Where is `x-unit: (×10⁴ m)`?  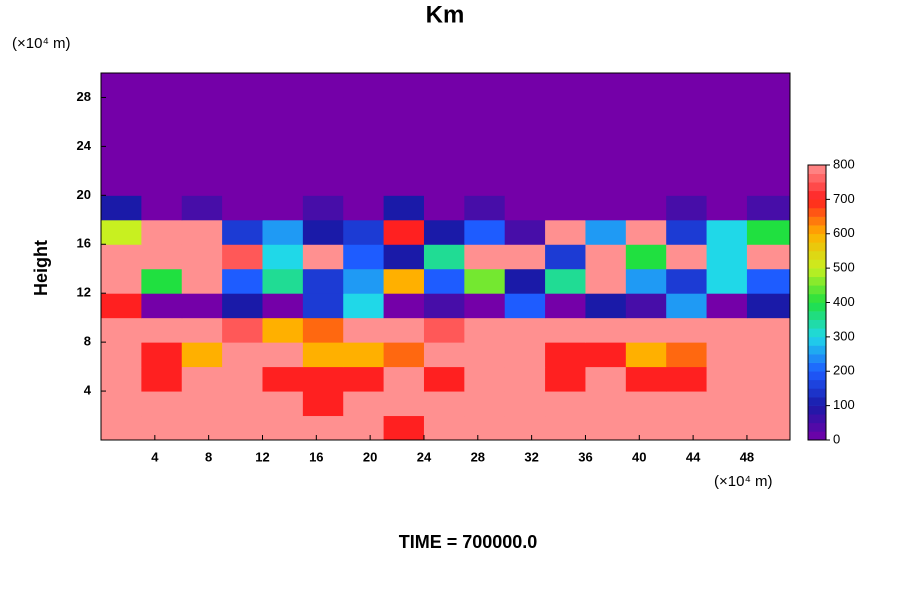
x-unit: (×10⁴ m) is located at coordinates (743, 481).